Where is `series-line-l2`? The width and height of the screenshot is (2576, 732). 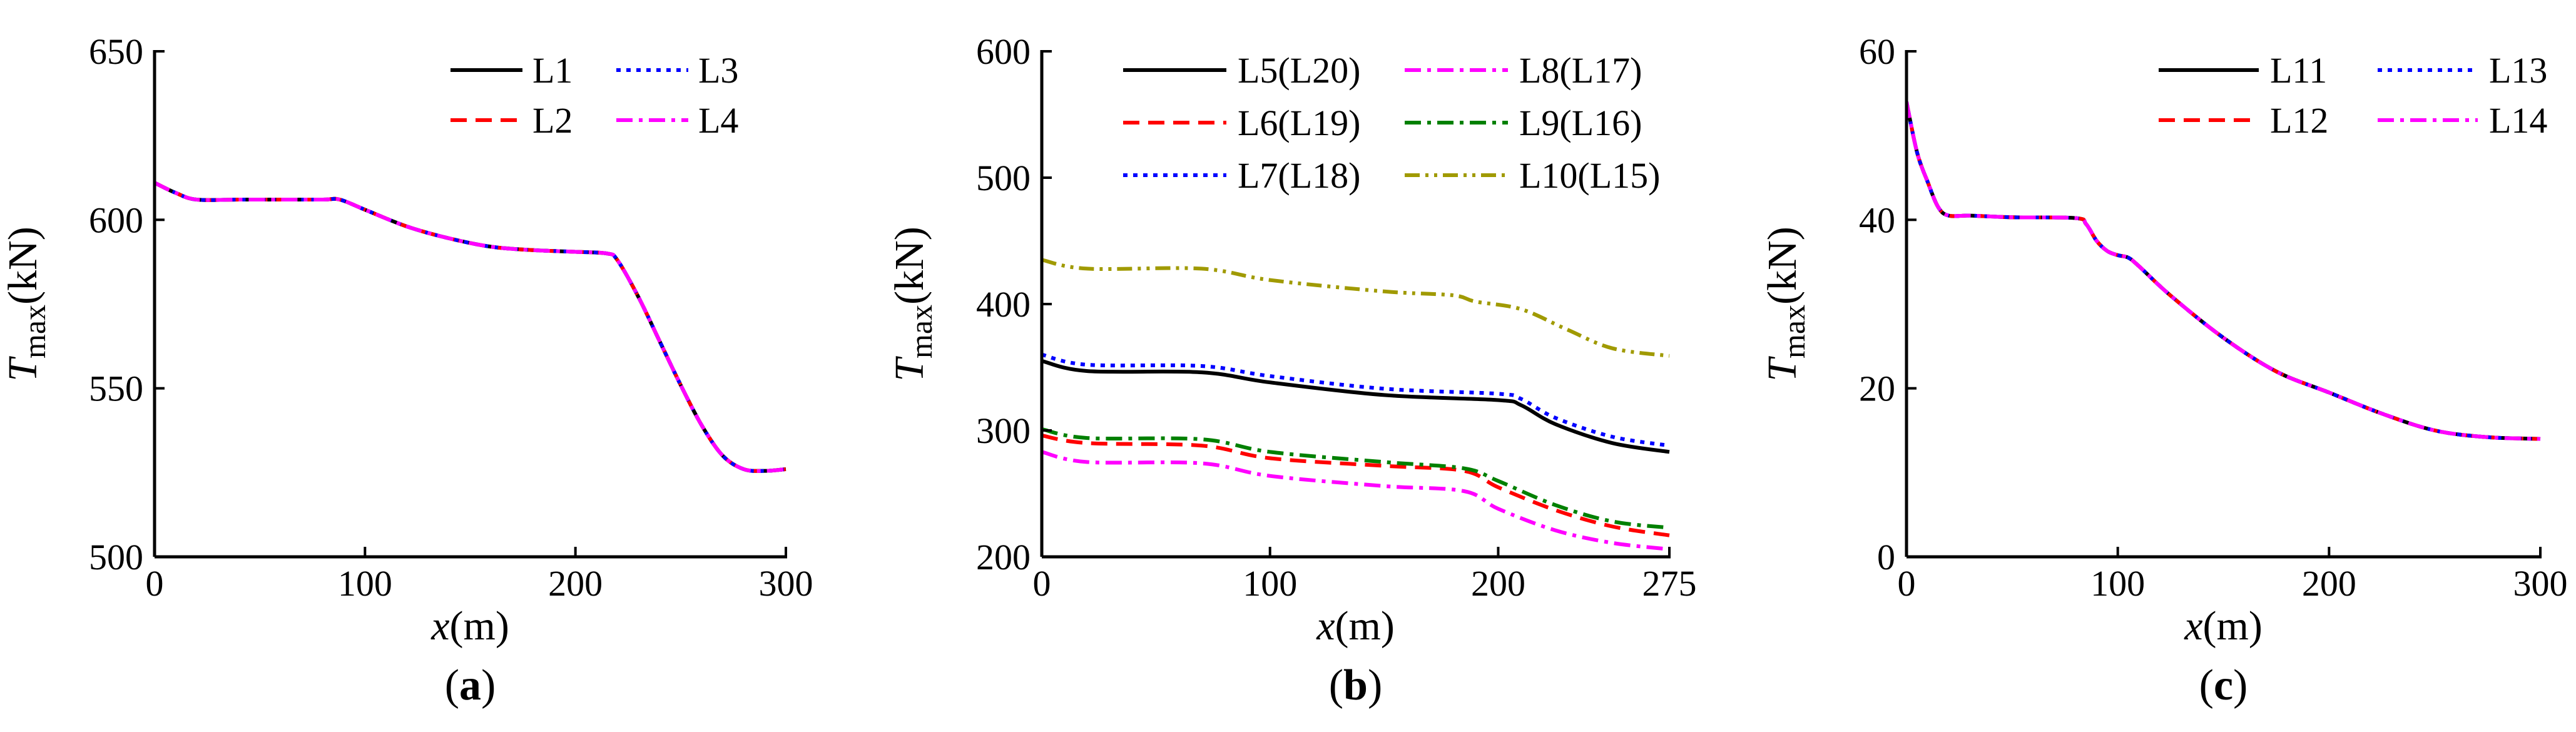 series-line-l2 is located at coordinates (471, 327).